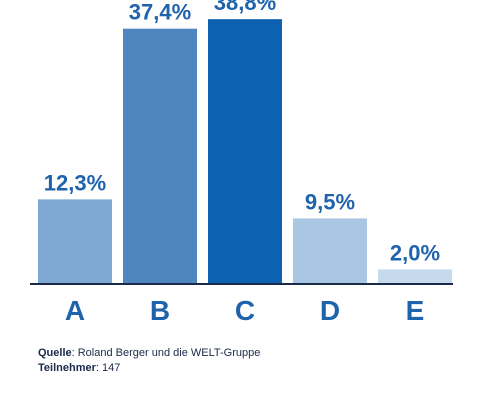 The height and width of the screenshot is (409, 489). What do you see at coordinates (415, 276) in the screenshot?
I see `bar-E` at bounding box center [415, 276].